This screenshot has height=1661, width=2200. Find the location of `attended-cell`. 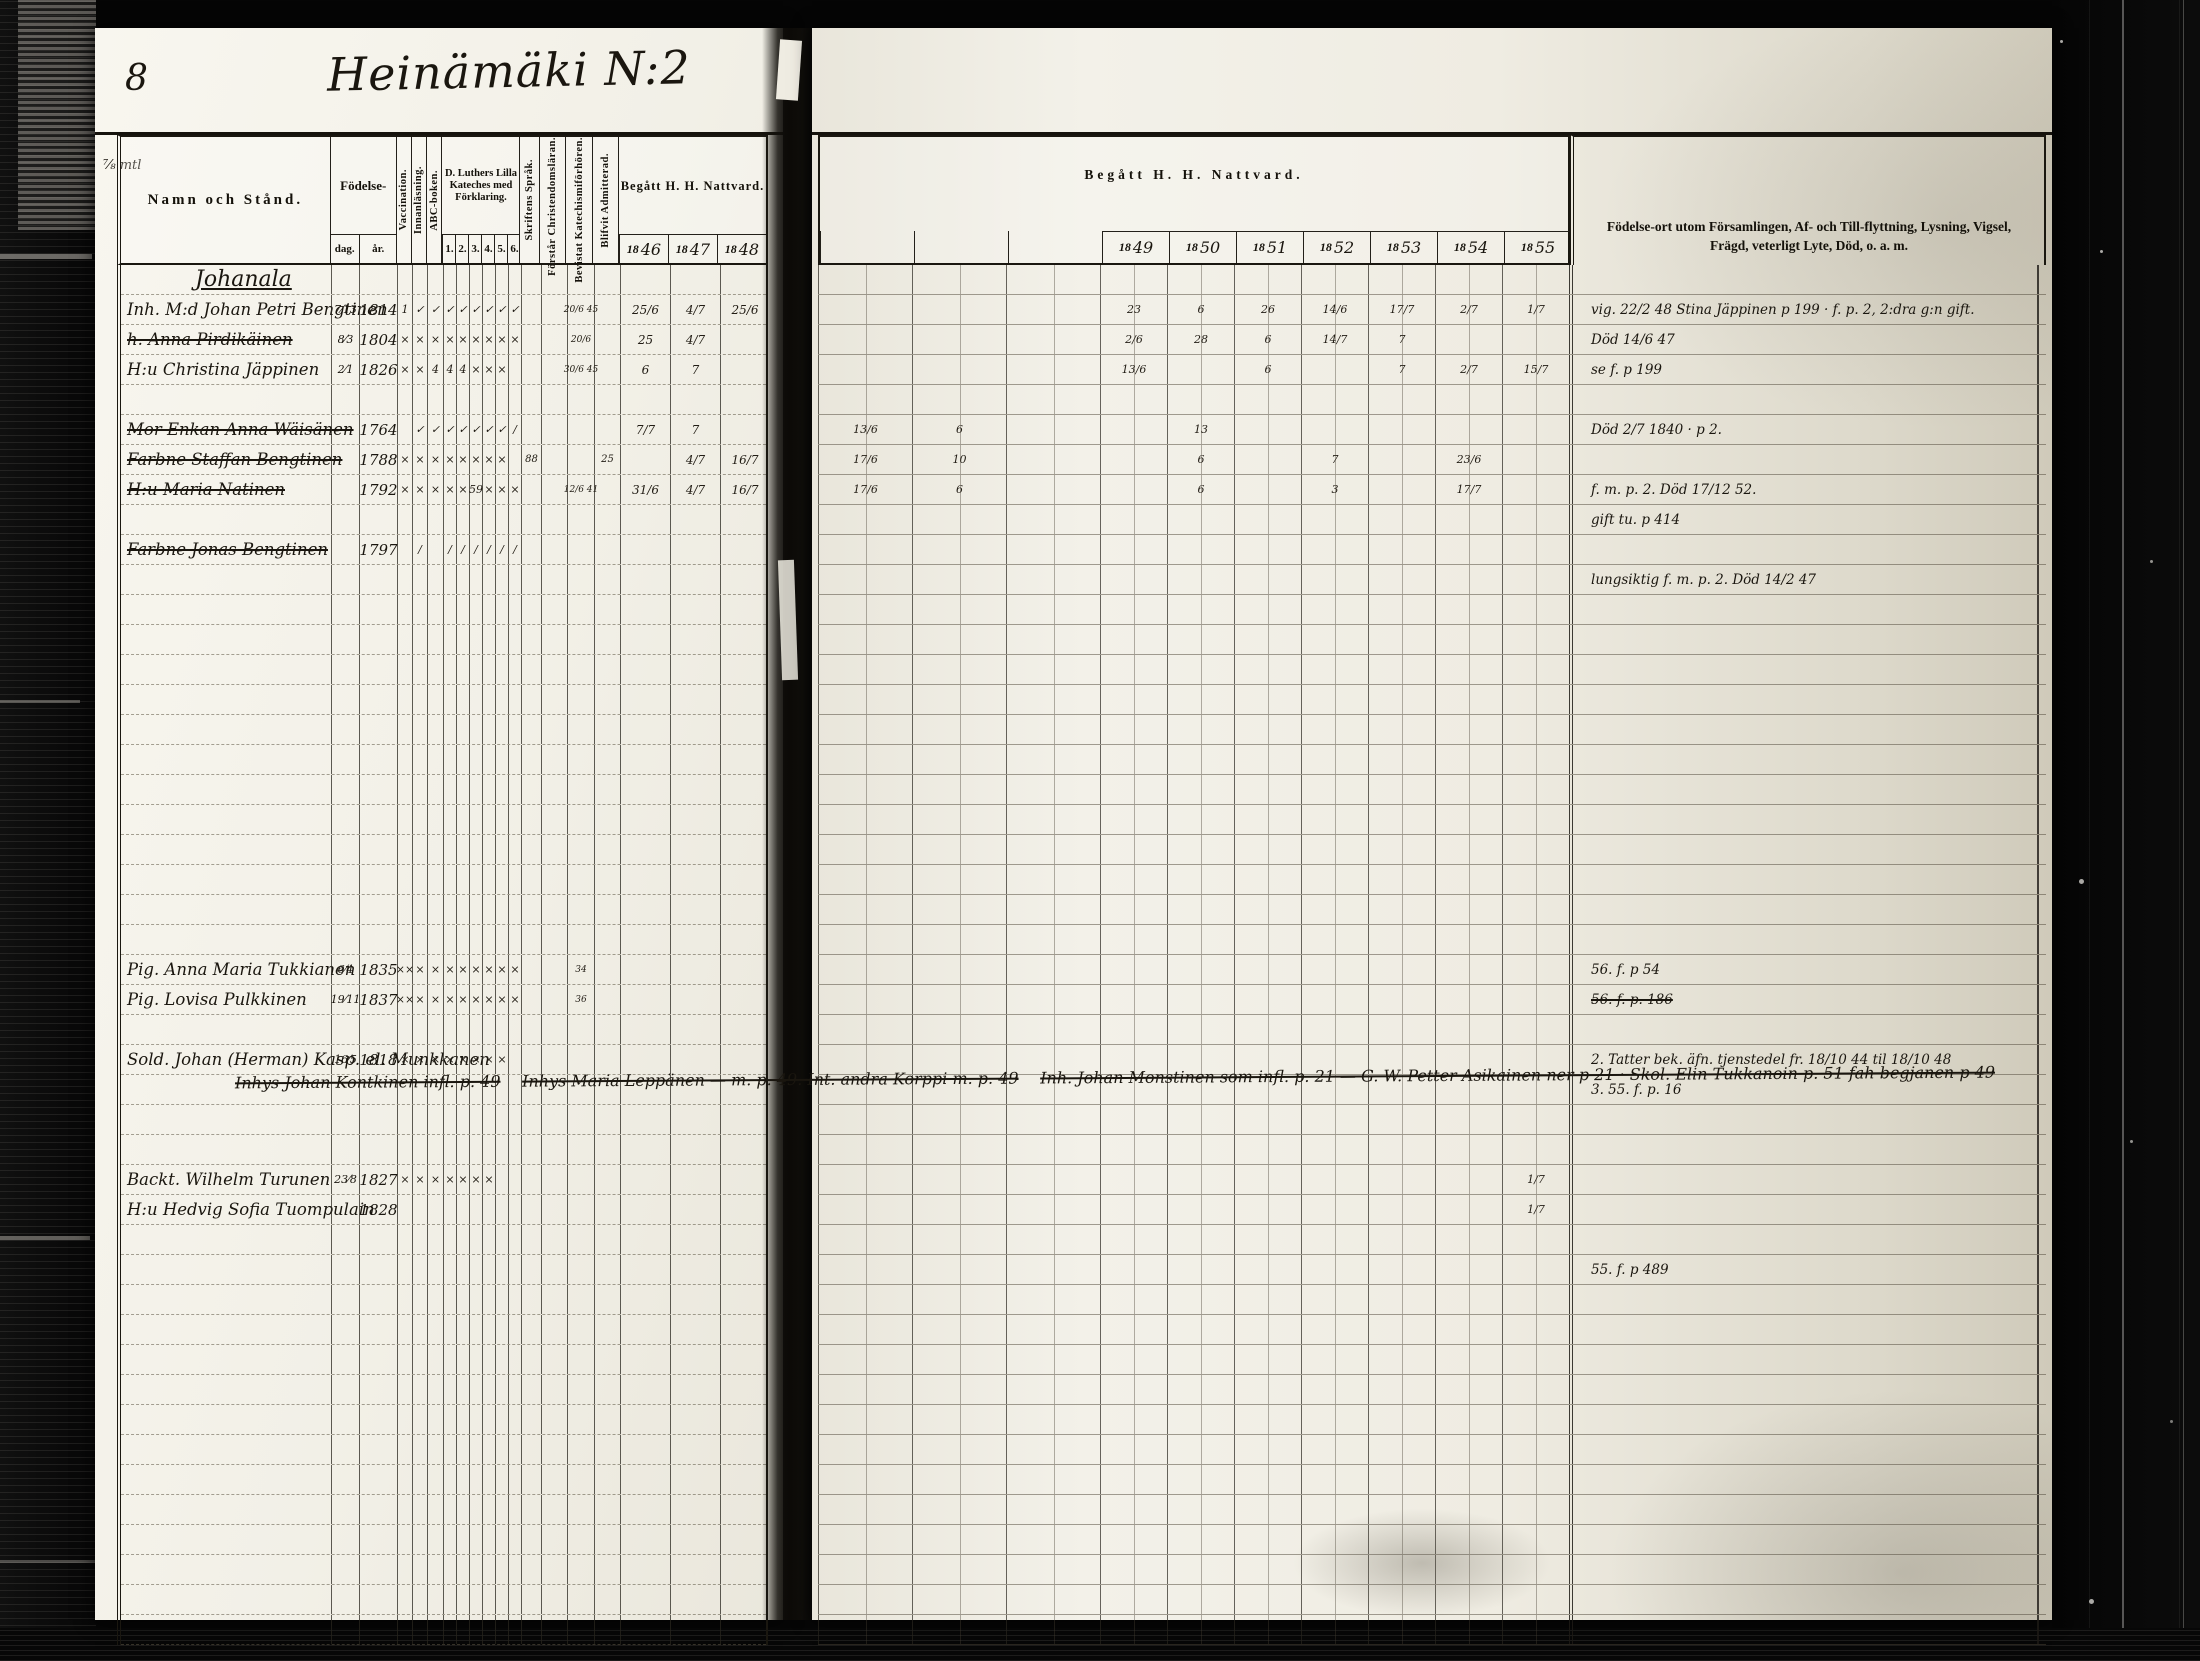

attended-cell is located at coordinates (580, 1029).